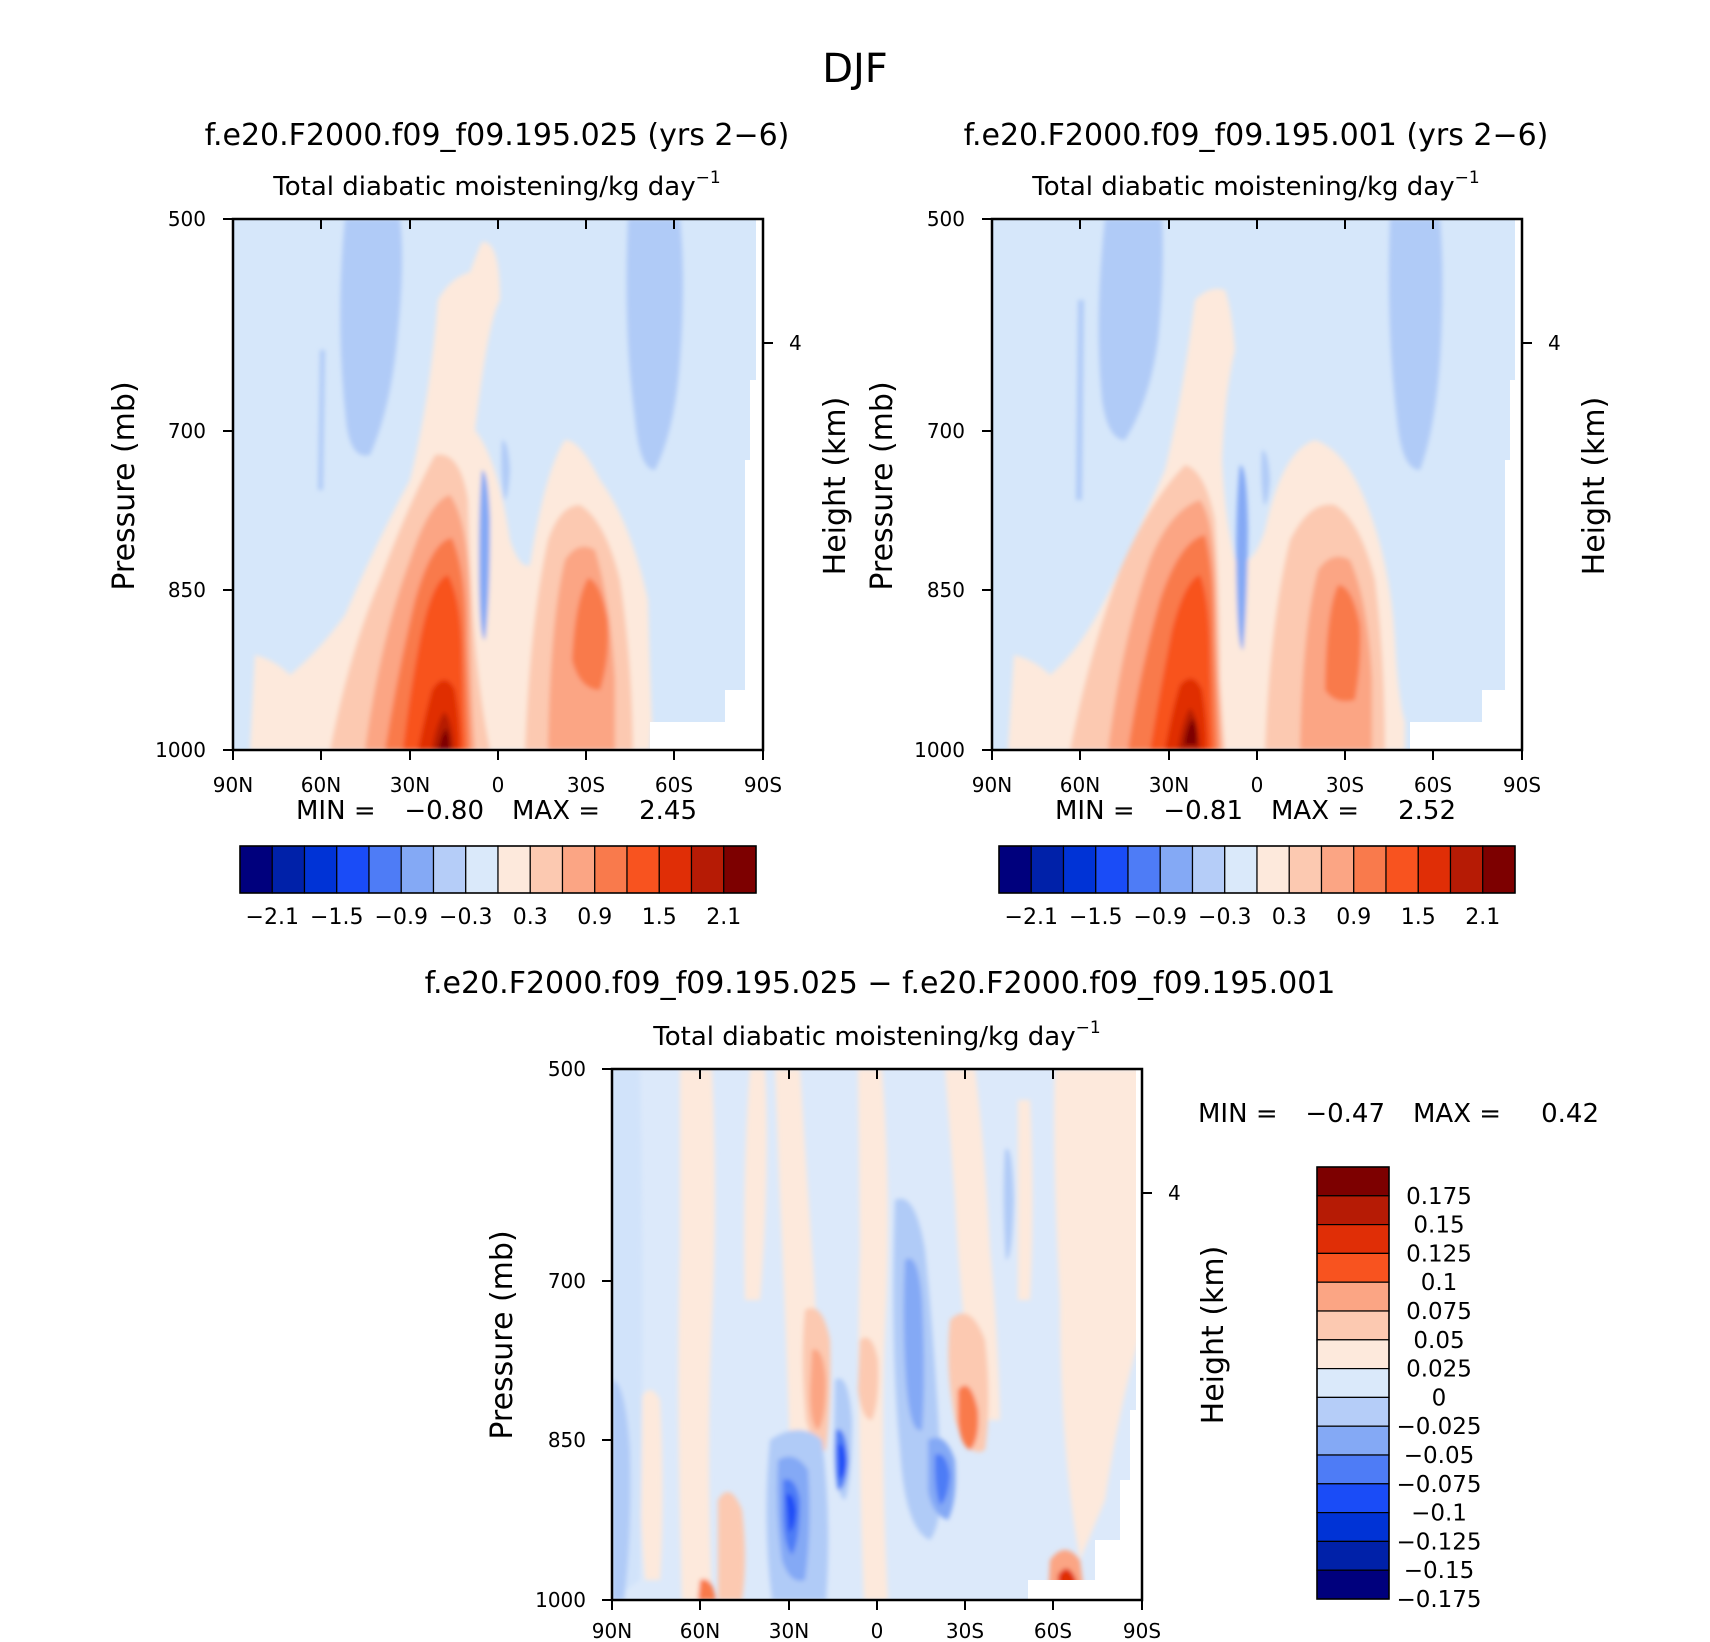 This screenshot has width=1710, height=1642. I want to click on colorbar-label: 0.05, so click(1438, 1341).